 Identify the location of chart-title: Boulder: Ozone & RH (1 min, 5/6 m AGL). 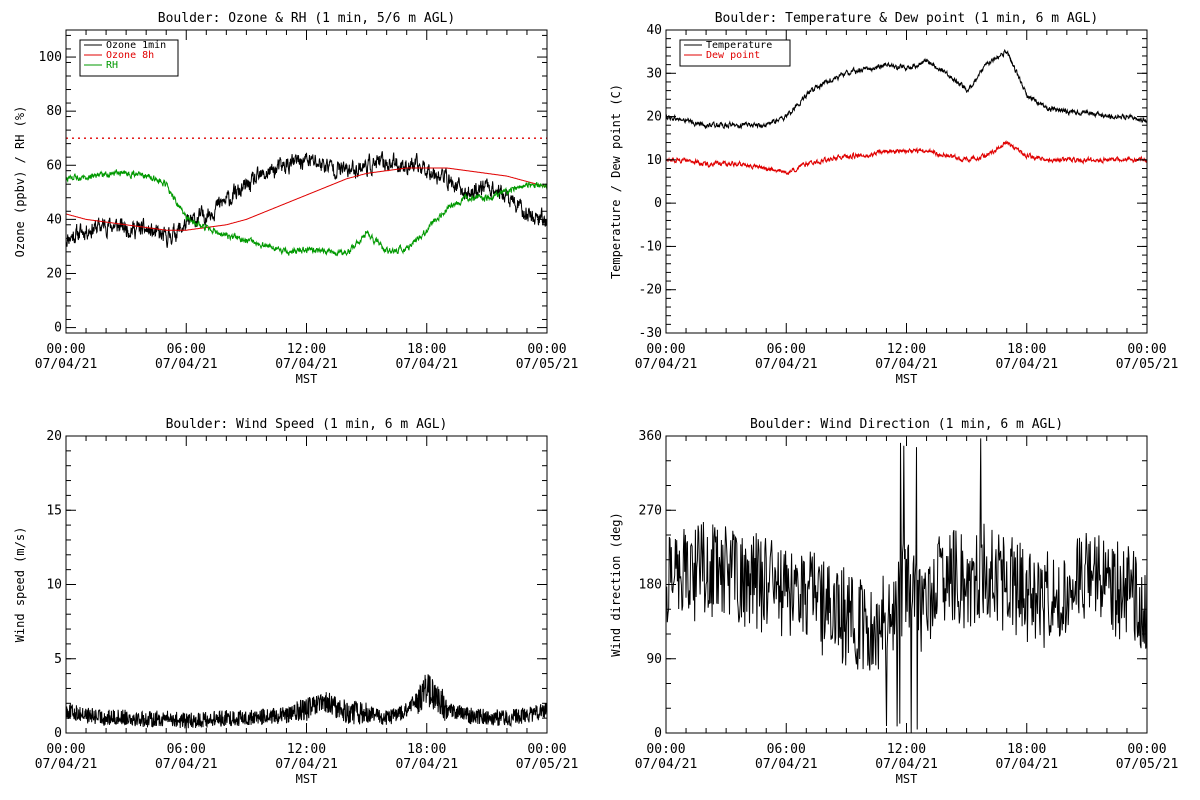
(306, 18).